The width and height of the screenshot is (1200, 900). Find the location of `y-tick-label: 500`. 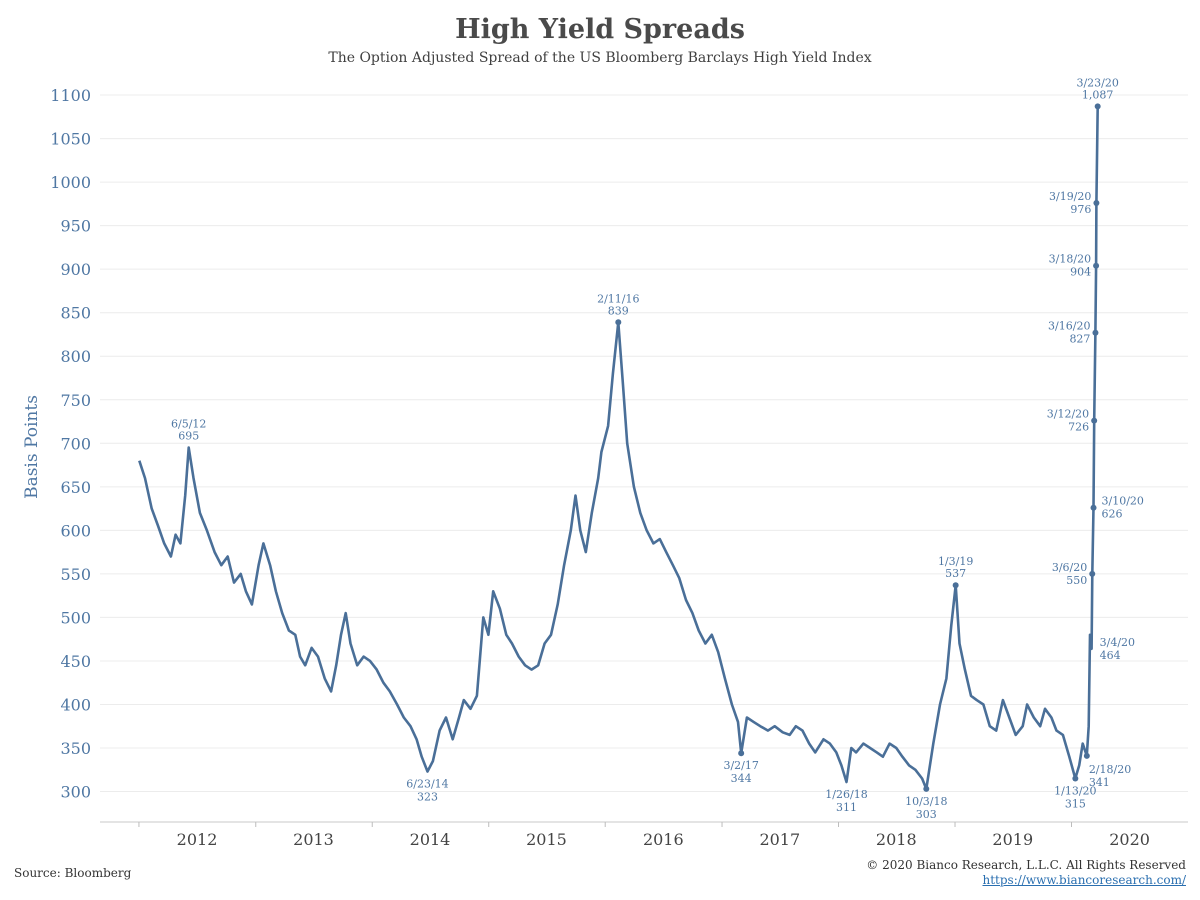

y-tick-label: 500 is located at coordinates (75, 617).